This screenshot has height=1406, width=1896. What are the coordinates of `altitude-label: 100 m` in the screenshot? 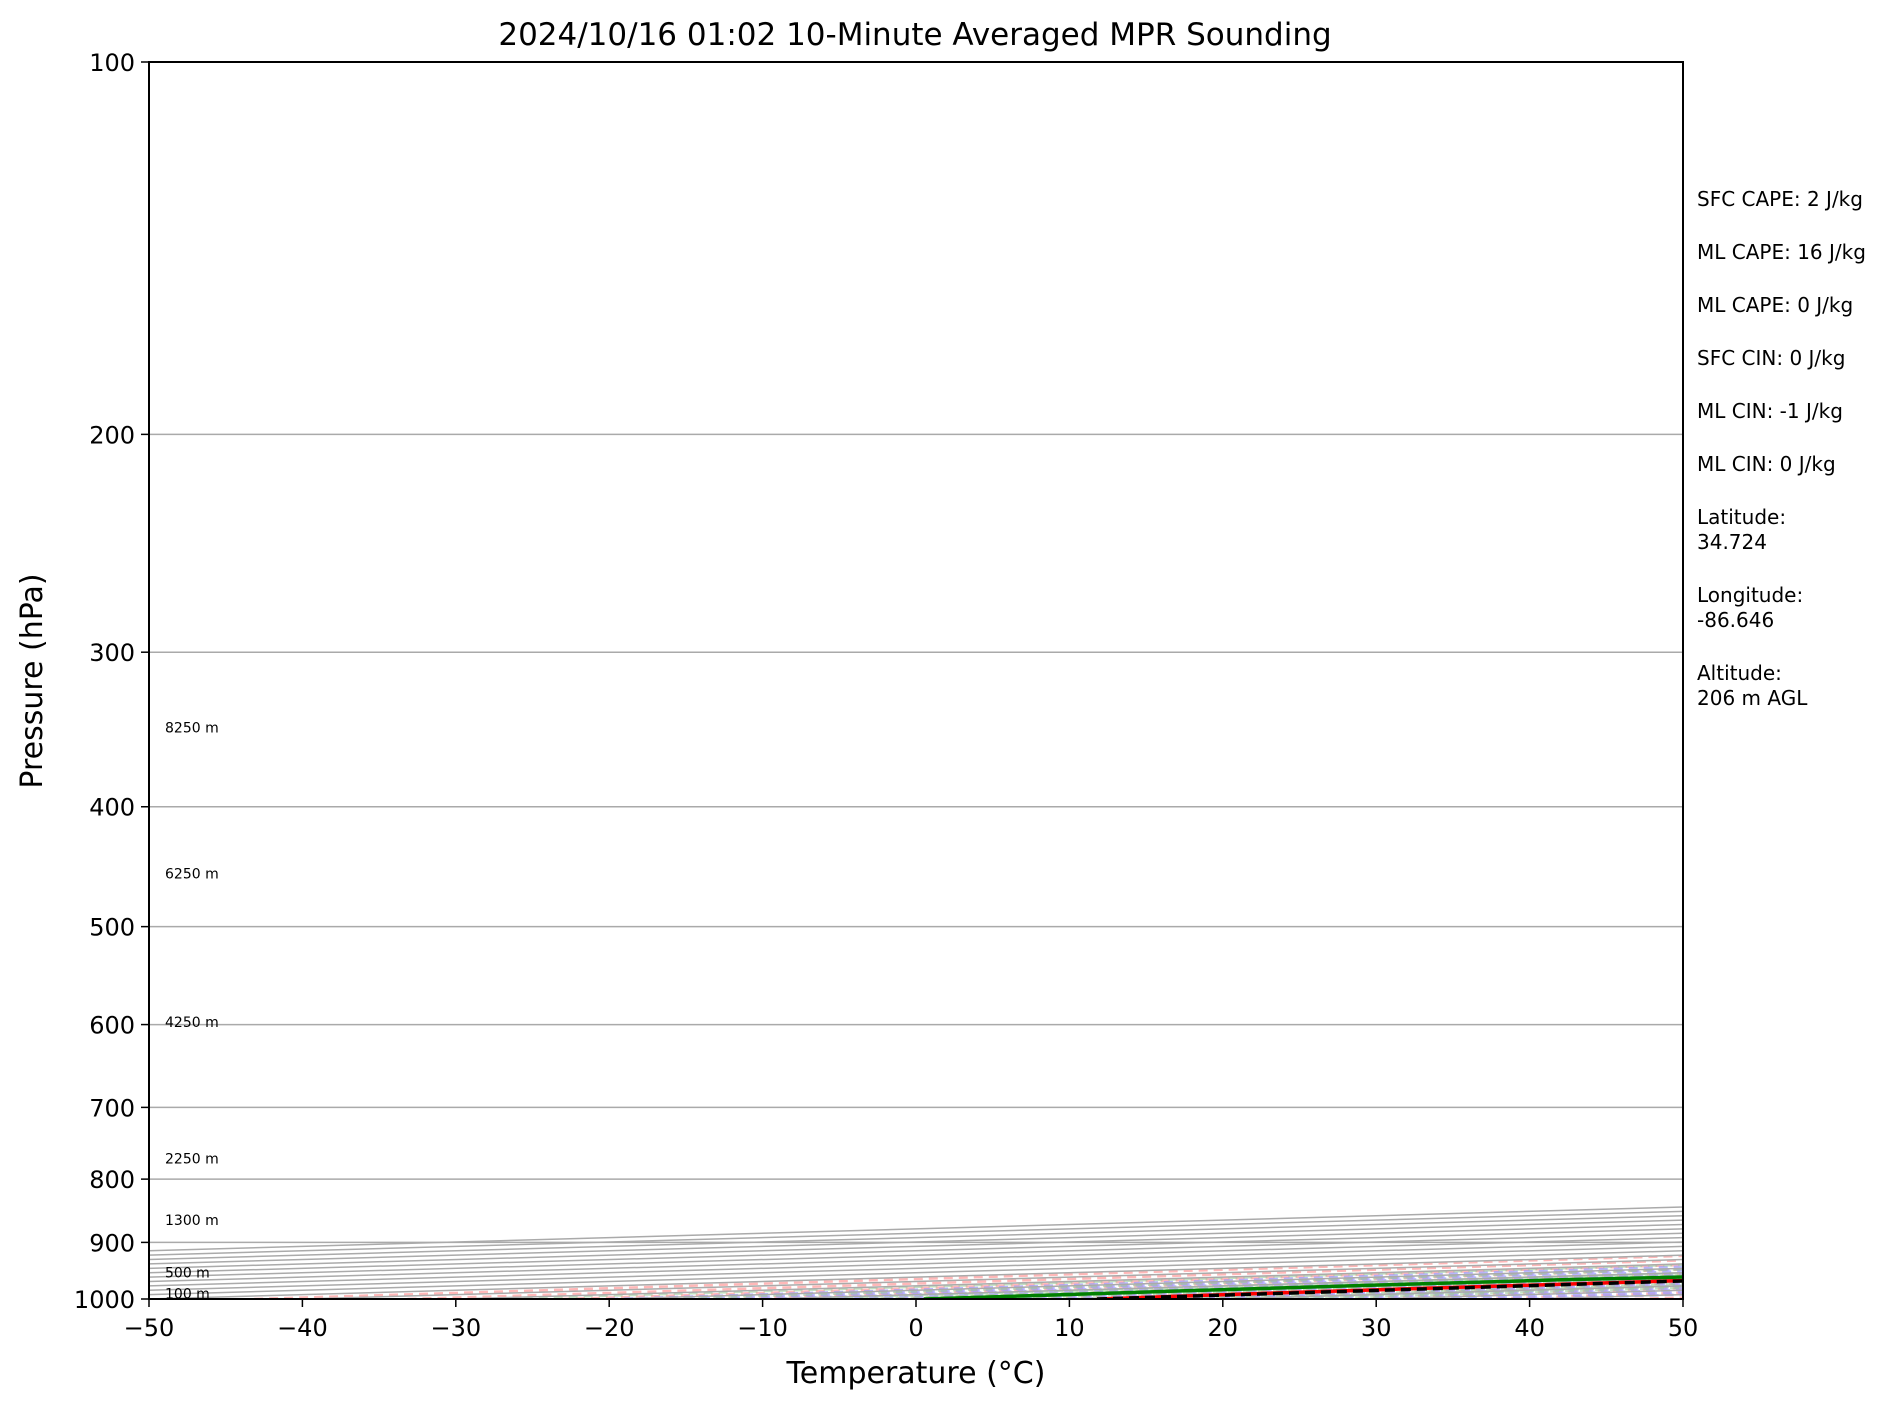 It's located at (187, 1295).